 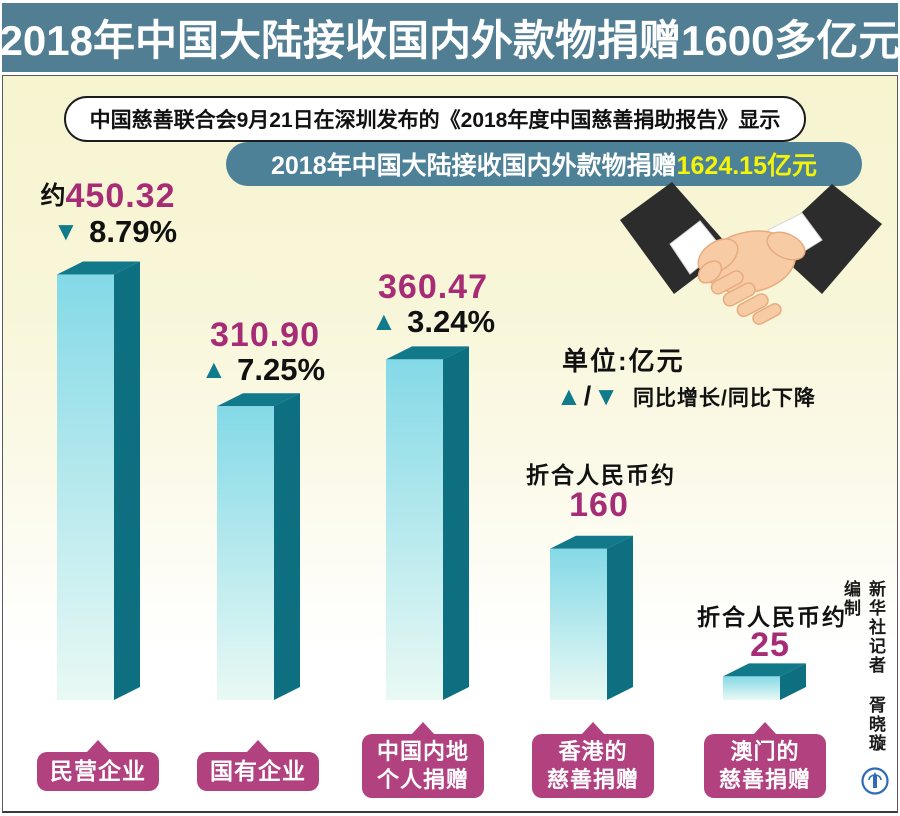 I want to click on bar2-value: 310.90, so click(x=265, y=335).